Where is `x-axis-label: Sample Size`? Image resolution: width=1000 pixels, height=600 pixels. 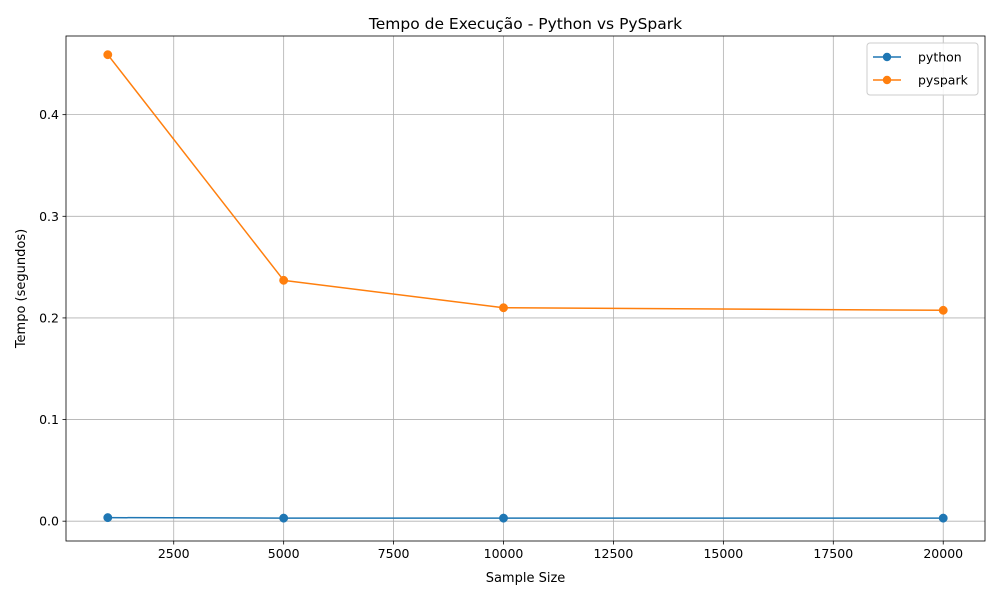 x-axis-label: Sample Size is located at coordinates (526, 578).